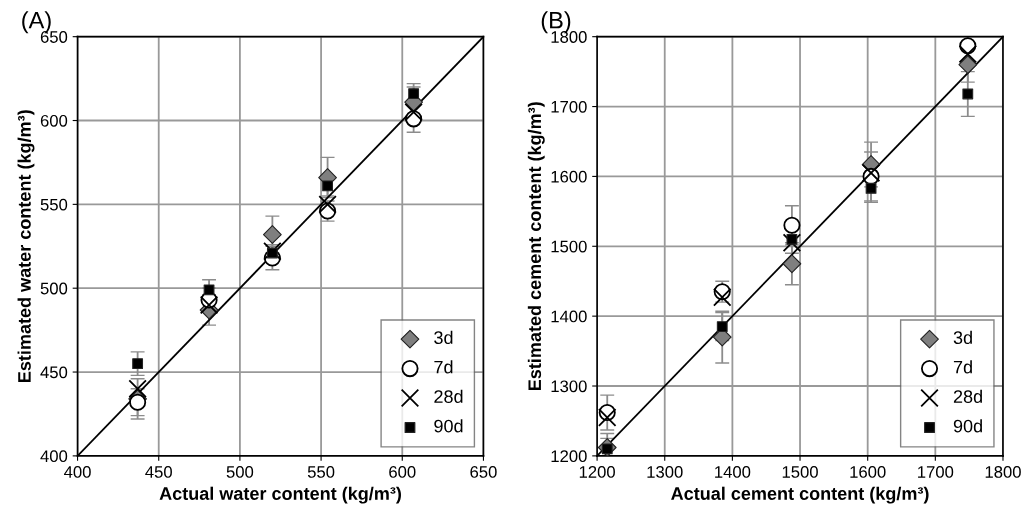  What do you see at coordinates (665, 472) in the screenshot?
I see `x-tick-label: 1300` at bounding box center [665, 472].